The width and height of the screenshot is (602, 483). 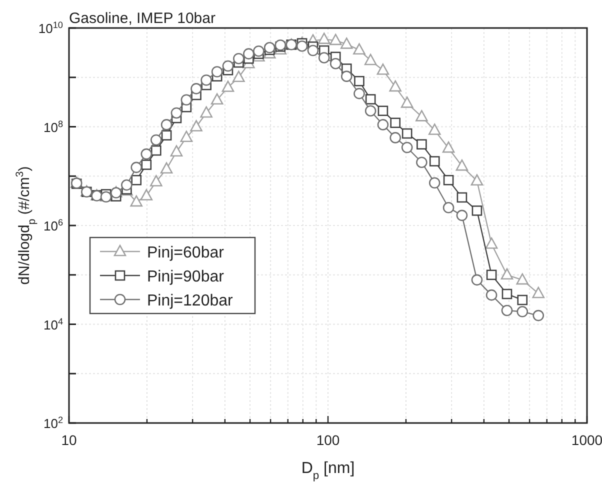 I want to click on y-tick-label: 10$^{6}$, so click(x=53, y=226).